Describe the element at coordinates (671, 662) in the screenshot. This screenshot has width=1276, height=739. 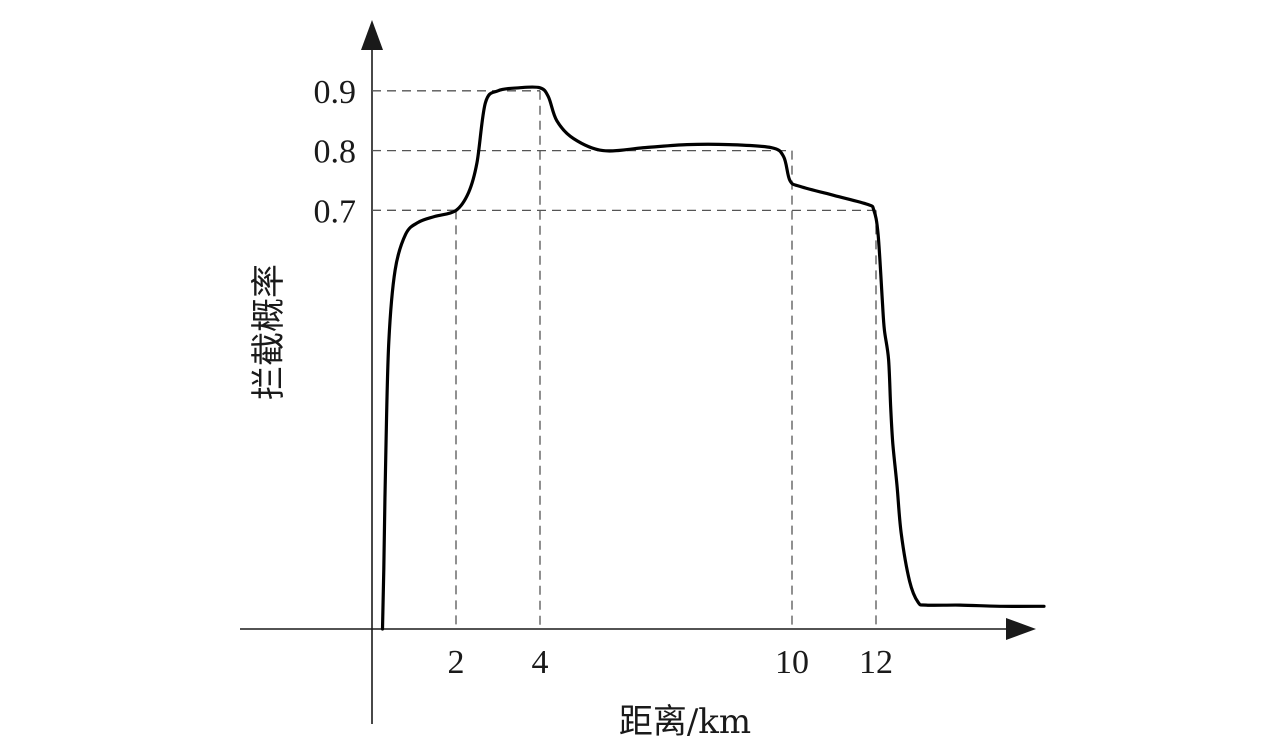
I see `x-tick-labels: 2 4 10 12` at that location.